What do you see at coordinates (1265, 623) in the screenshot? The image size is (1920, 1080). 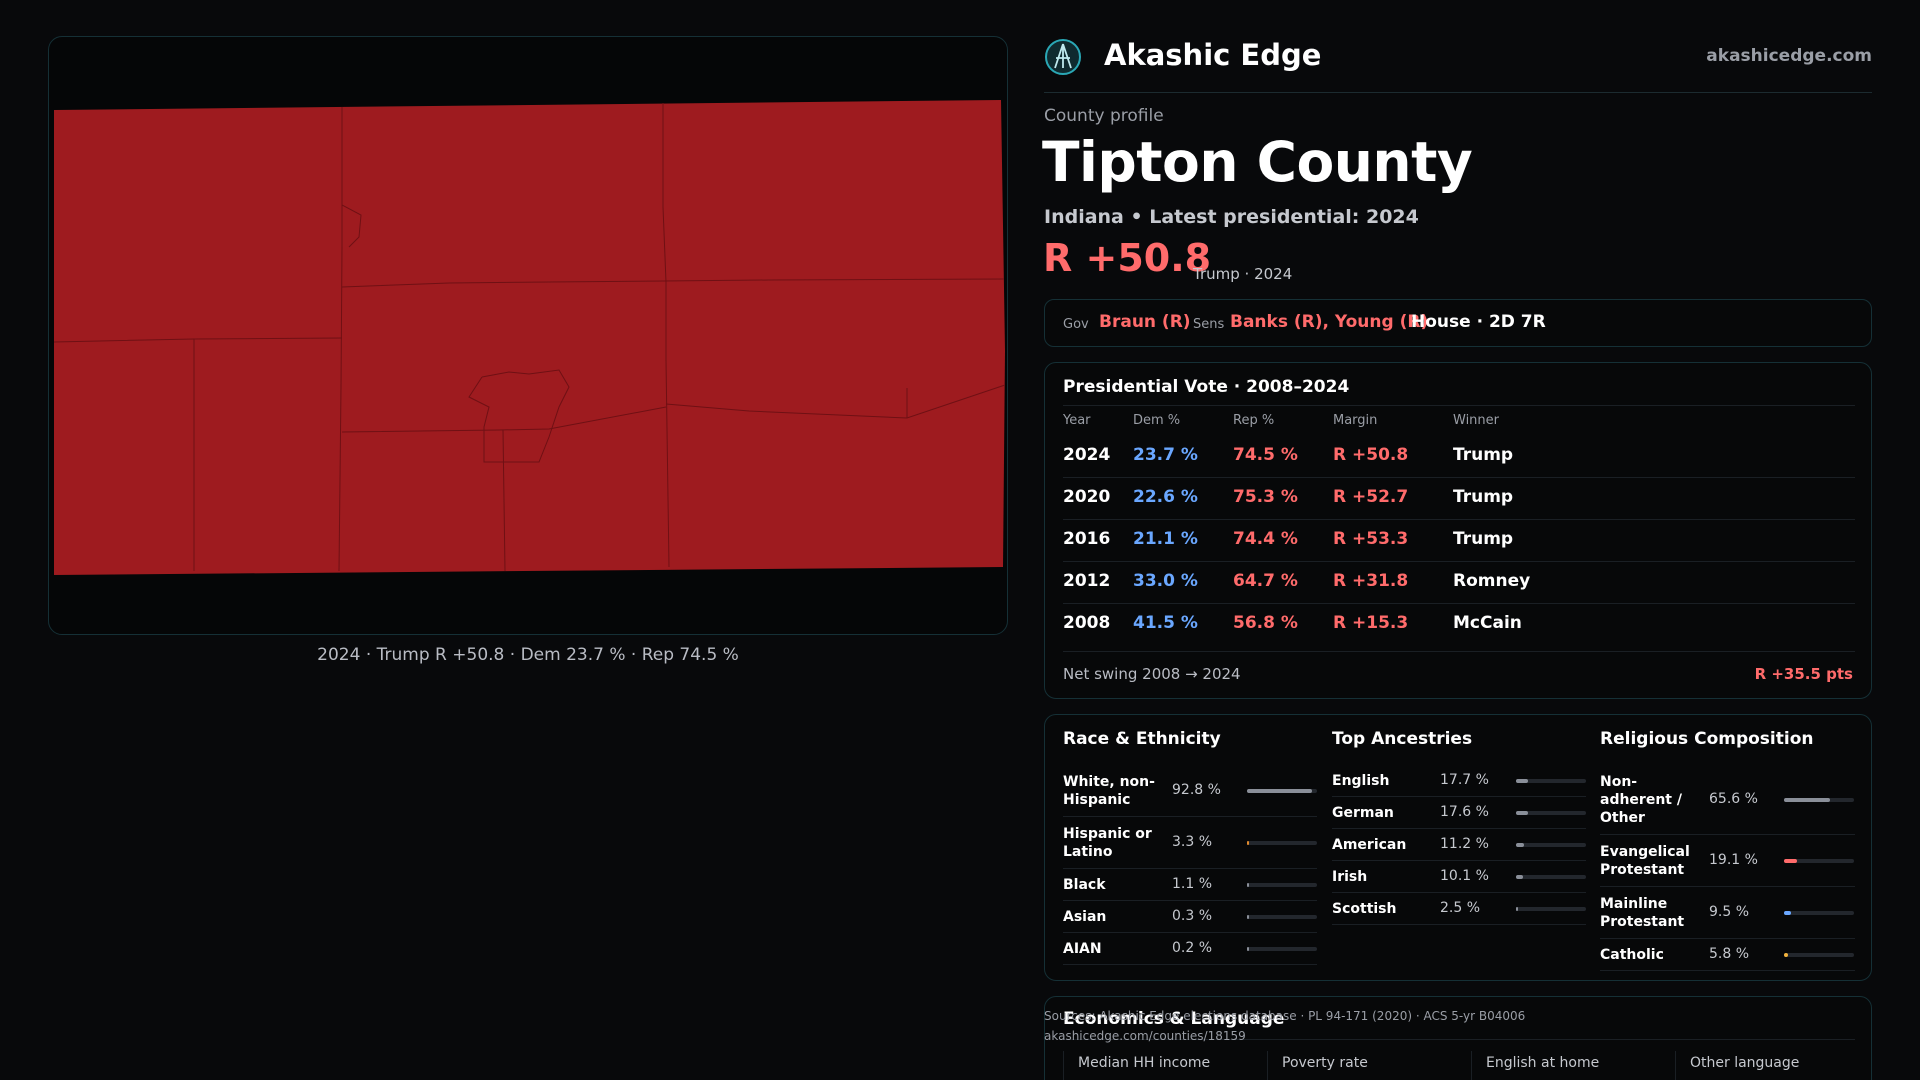 I see `cell-rep: 56.8 %` at bounding box center [1265, 623].